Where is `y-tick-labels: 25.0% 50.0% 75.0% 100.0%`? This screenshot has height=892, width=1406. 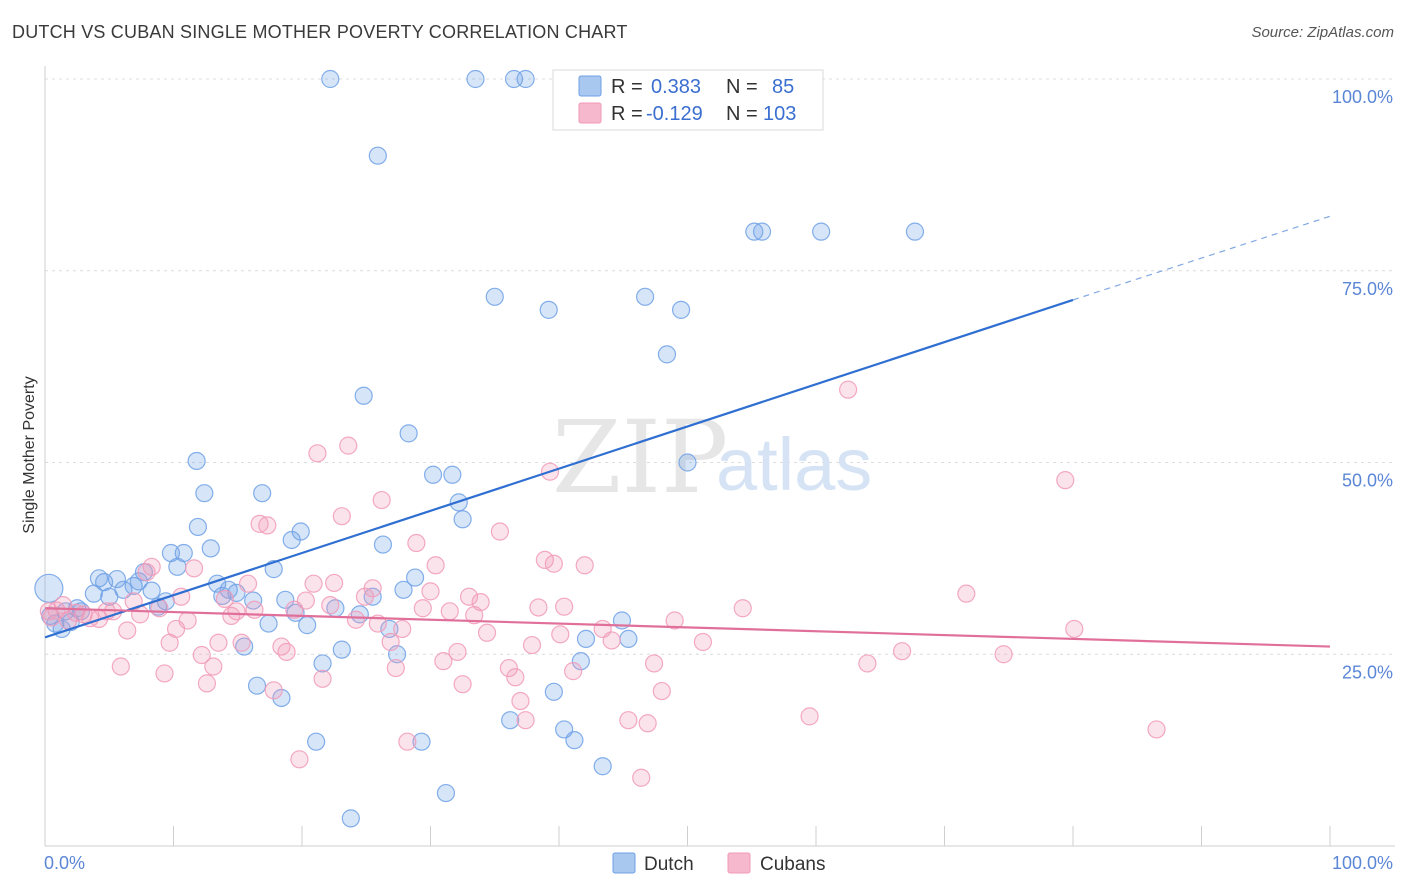
y-tick-labels: 25.0% 50.0% 75.0% 100.0% is located at coordinates (1362, 384).